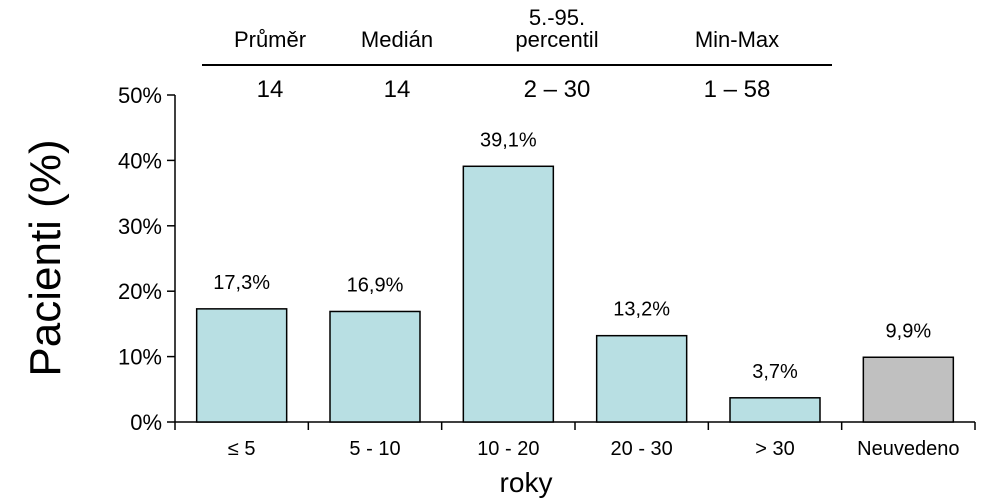 This screenshot has height=501, width=996. Describe the element at coordinates (375, 285) in the screenshot. I see `data-label: 16,9%` at that location.